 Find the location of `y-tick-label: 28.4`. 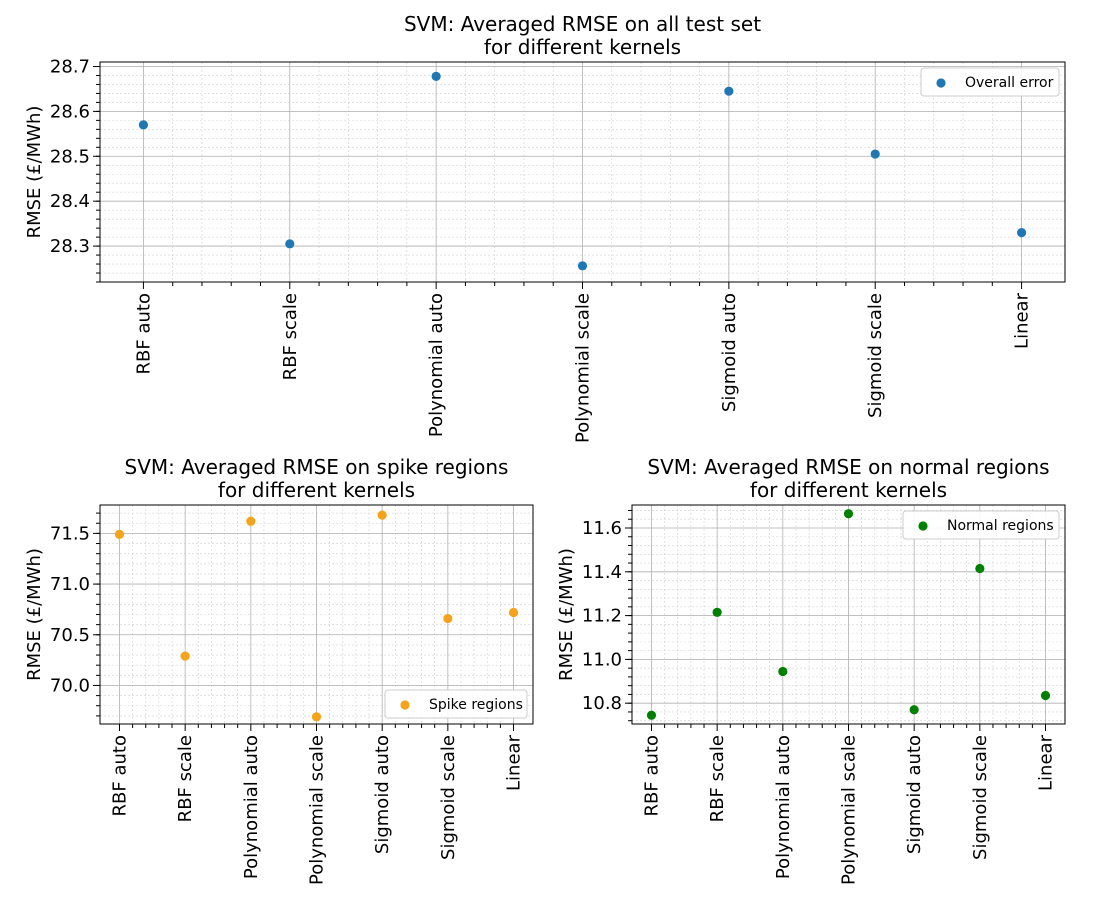

y-tick-label: 28.4 is located at coordinates (70, 201).